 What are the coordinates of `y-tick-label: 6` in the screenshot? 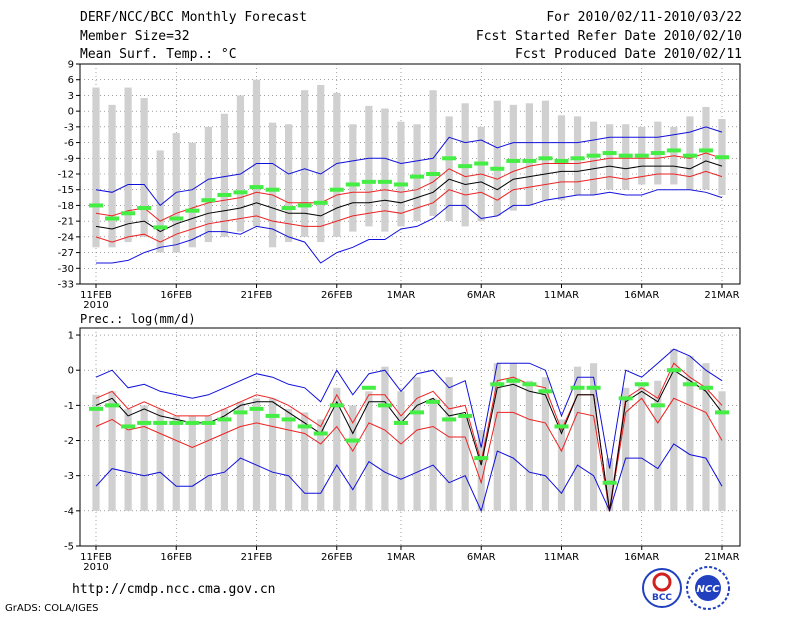 It's located at (71, 80).